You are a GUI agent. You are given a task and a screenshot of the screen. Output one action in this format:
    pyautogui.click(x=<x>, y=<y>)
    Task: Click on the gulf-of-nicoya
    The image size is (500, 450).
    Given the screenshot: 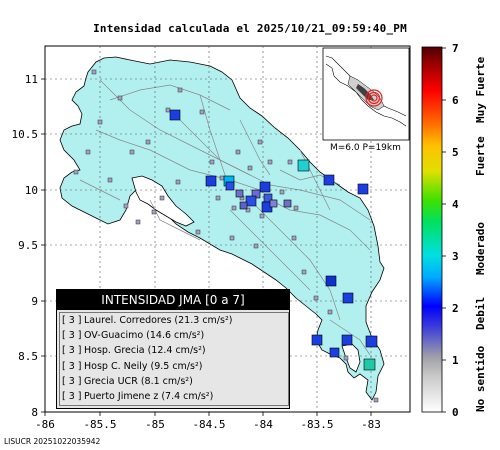 What is the action you would take?
    pyautogui.click(x=163, y=201)
    